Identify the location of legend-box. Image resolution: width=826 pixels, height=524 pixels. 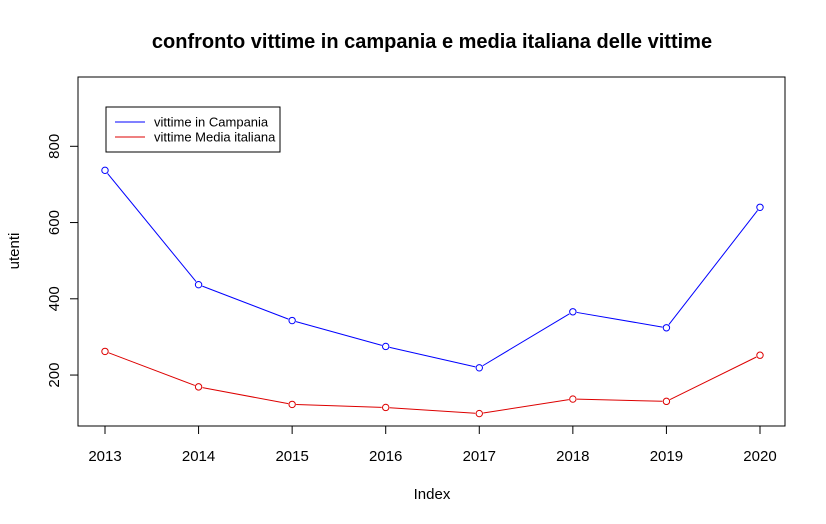
(193, 129).